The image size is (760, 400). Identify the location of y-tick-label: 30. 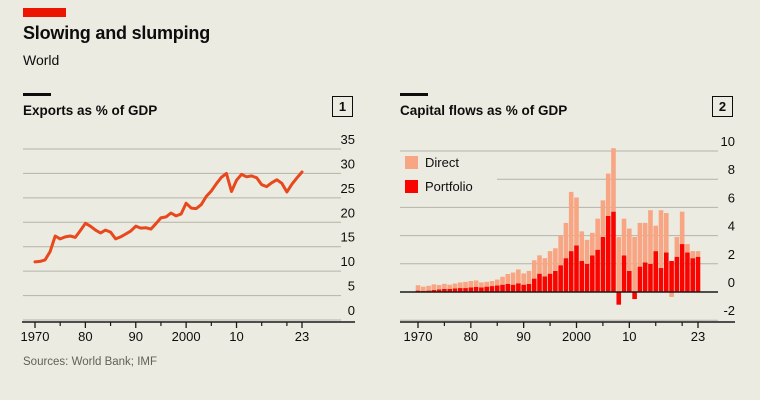
(348, 163).